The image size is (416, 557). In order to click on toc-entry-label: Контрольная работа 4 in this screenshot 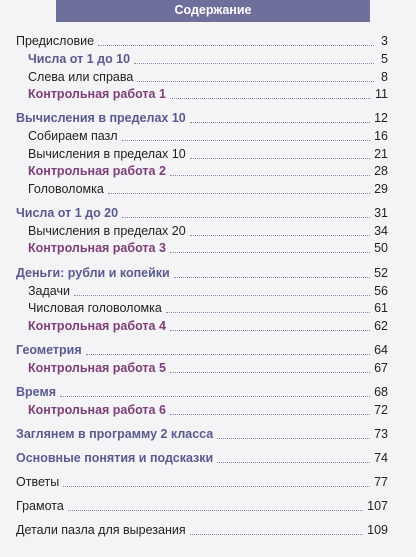, I will do `click(97, 326)`.